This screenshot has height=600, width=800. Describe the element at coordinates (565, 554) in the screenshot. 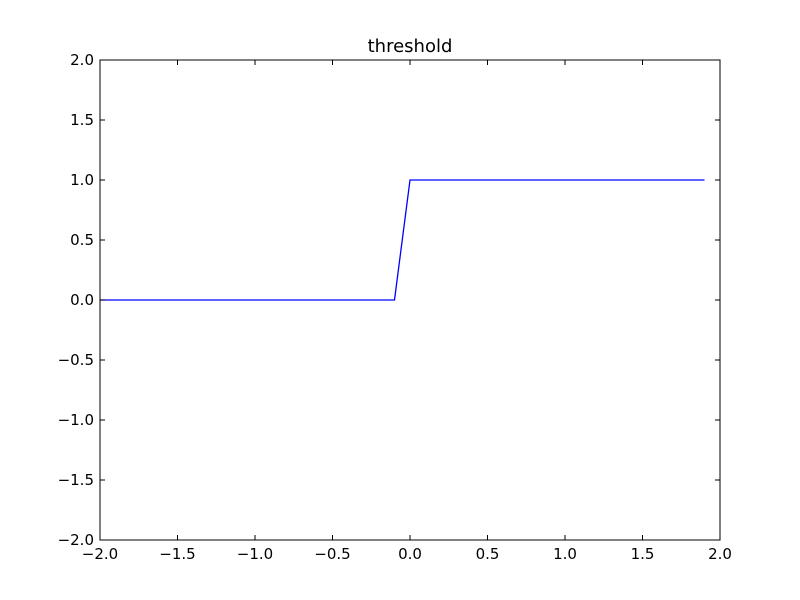

I see `x-tick-label: 1.0` at that location.